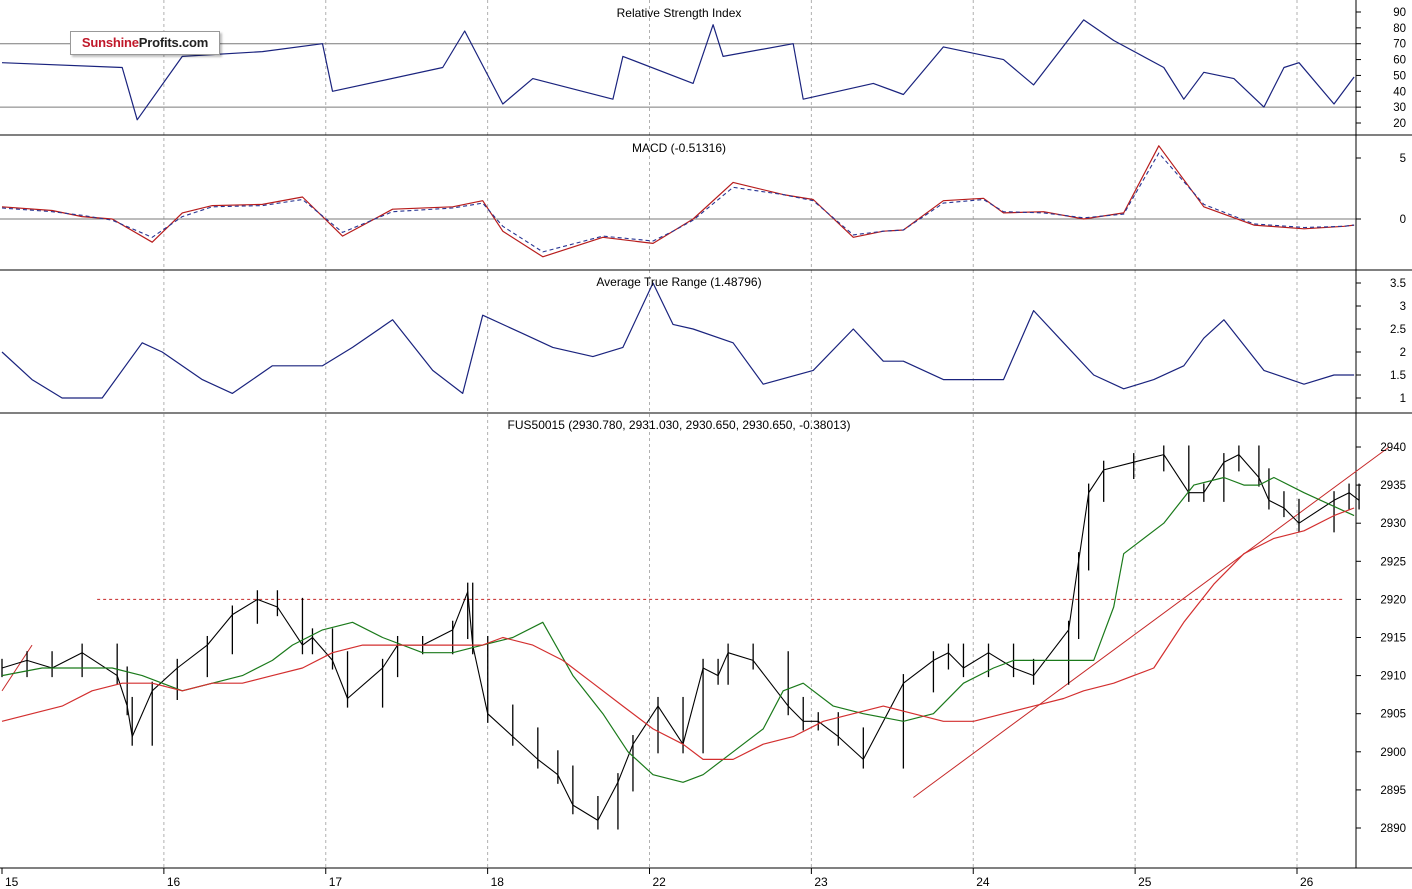  Describe the element at coordinates (678, 70) in the screenshot. I see `rsi-line` at that location.